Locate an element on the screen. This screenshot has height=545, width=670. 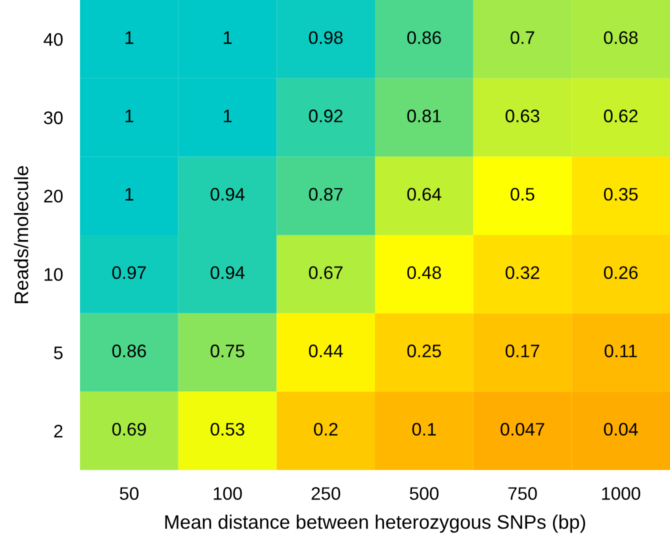
y-tick-label: 20 is located at coordinates (53, 196).